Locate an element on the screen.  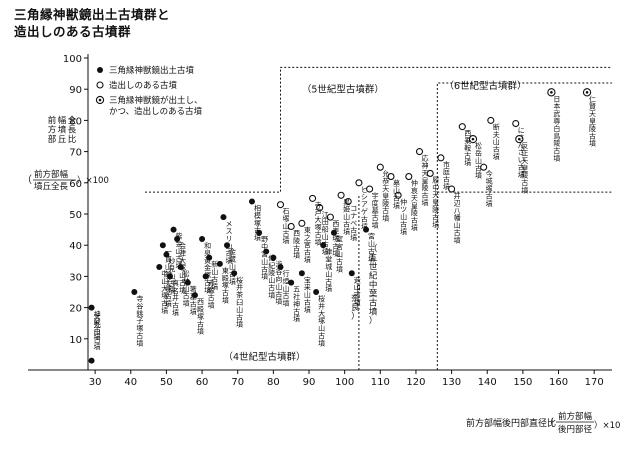
svg-text: 今 is located at coordinates (489, 173).